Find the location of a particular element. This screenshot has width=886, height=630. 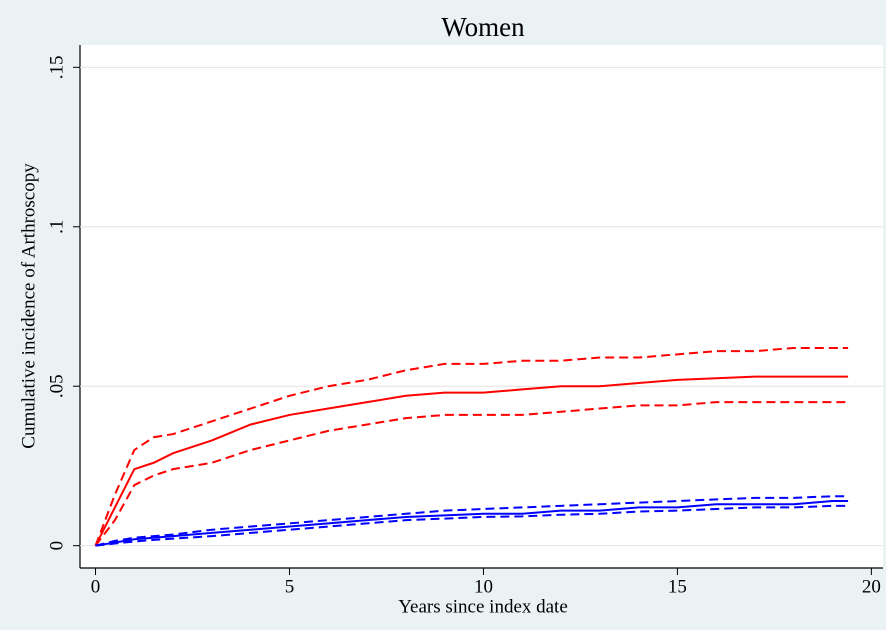

chart-title: Women is located at coordinates (483, 27).